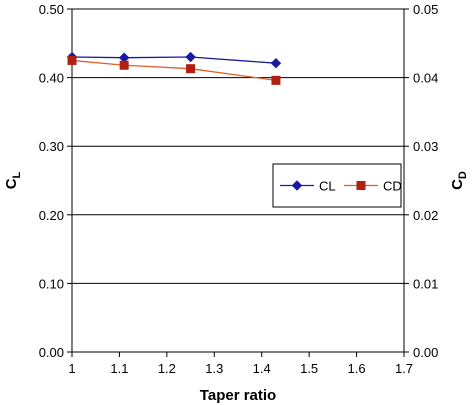  What do you see at coordinates (337, 185) in the screenshot?
I see `legend: CL CD` at bounding box center [337, 185].